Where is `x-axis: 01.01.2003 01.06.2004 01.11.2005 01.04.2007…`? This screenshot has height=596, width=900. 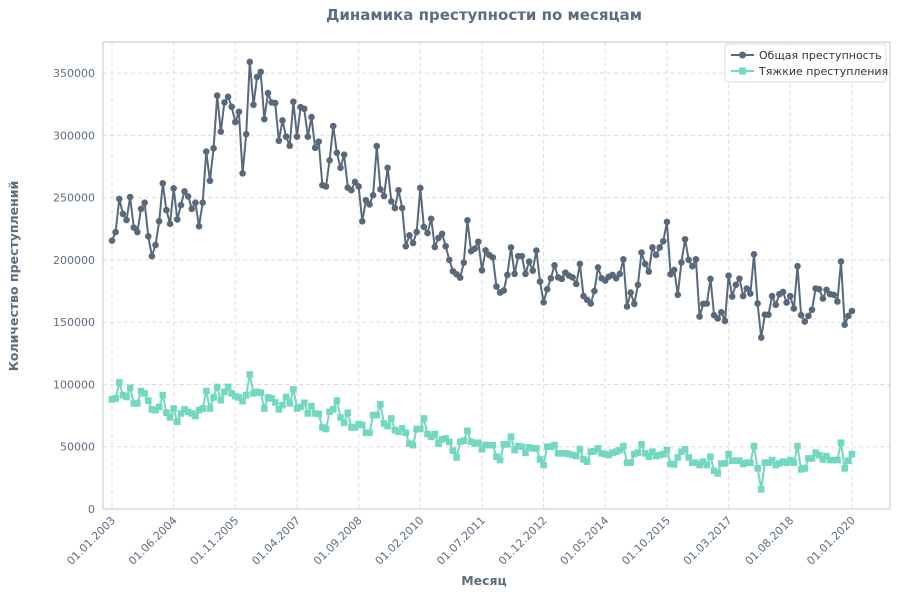
x-axis: 01.01.2003 01.06.2004 01.11.2005 01.04.2007… is located at coordinates (461, 541).